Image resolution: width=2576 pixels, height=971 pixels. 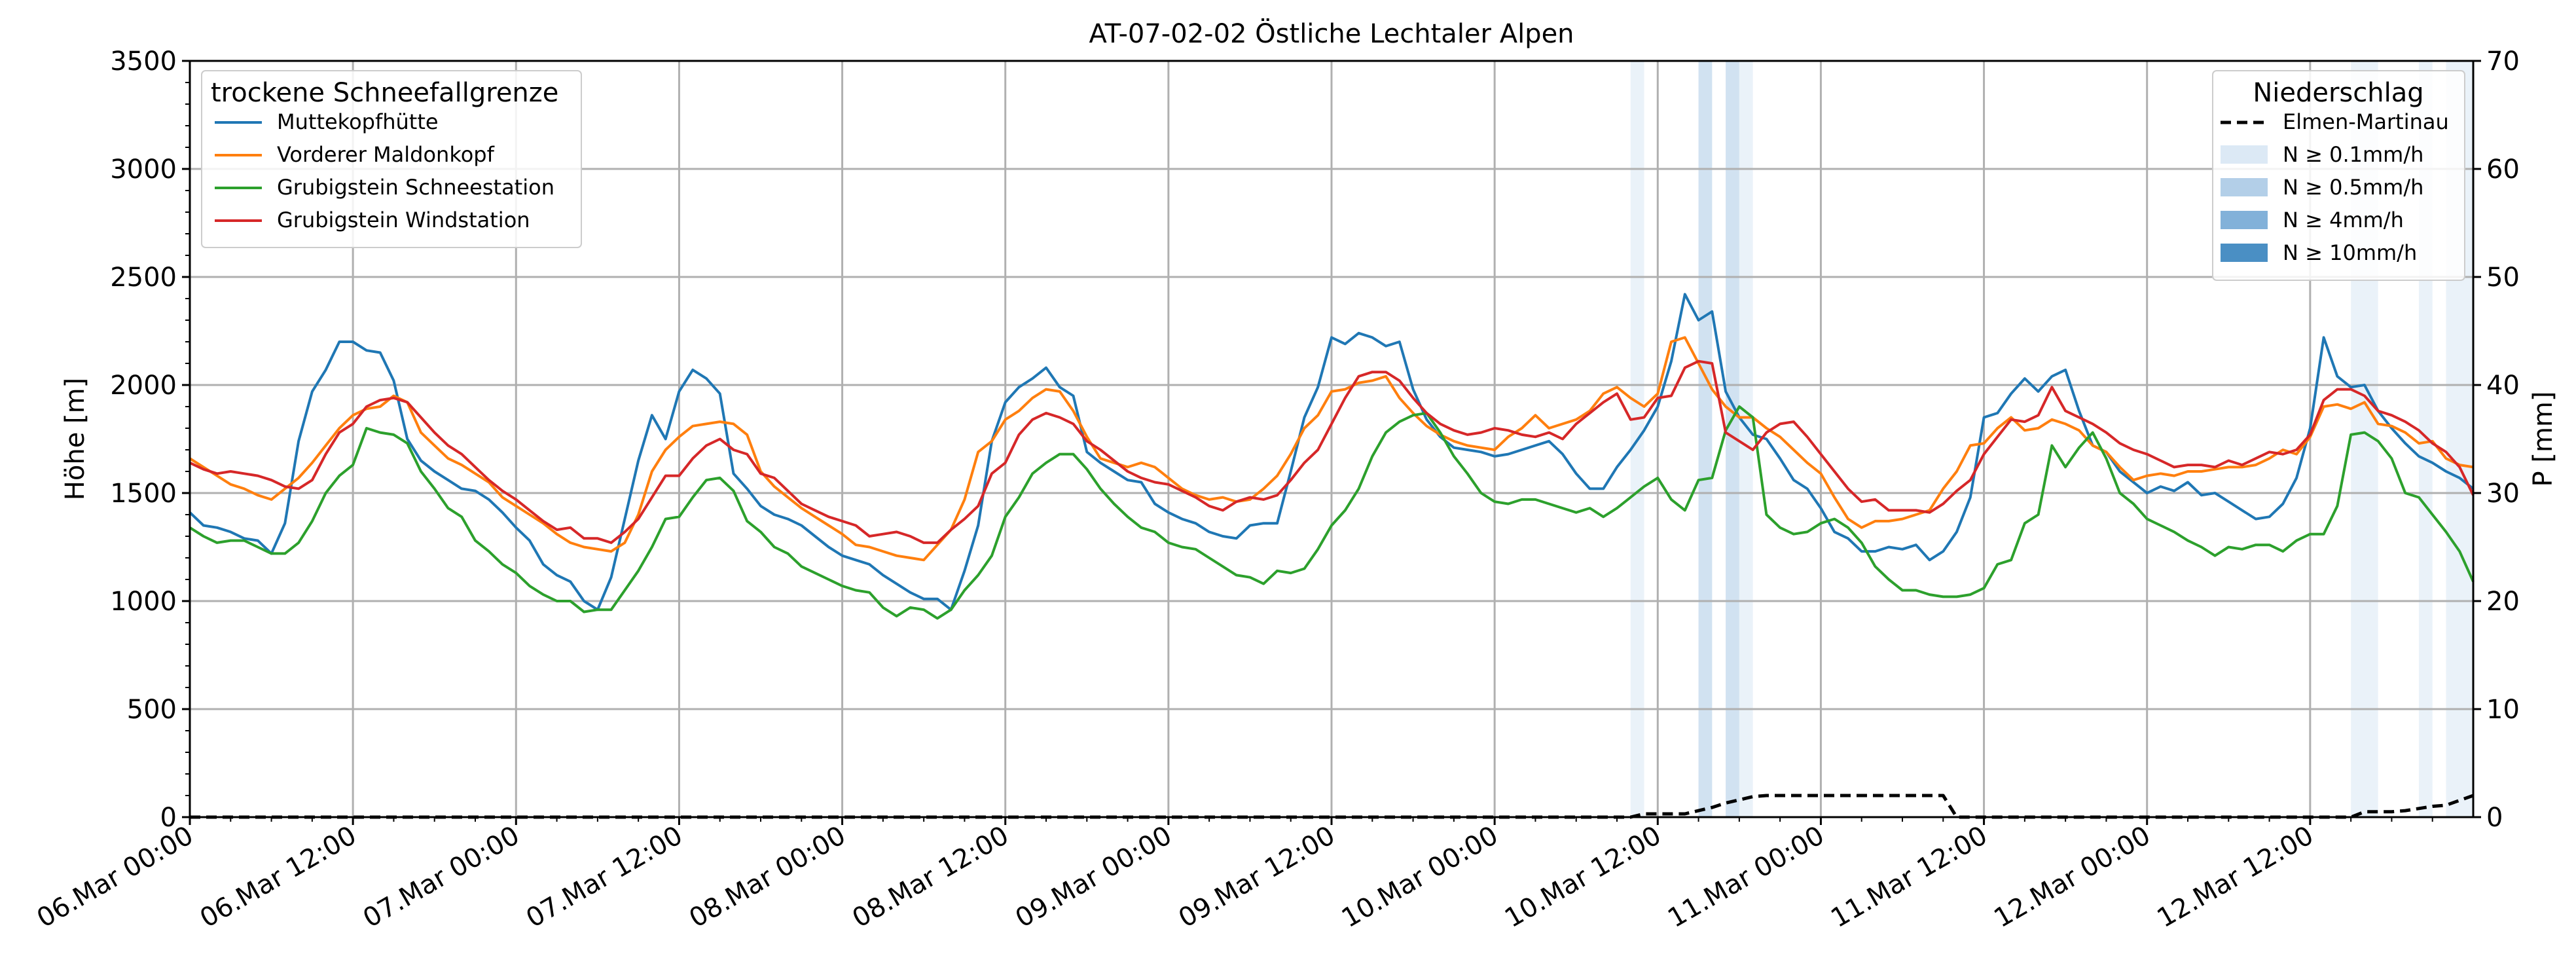 I want to click on legend-label-3: Grubigstein Windstation, so click(x=403, y=220).